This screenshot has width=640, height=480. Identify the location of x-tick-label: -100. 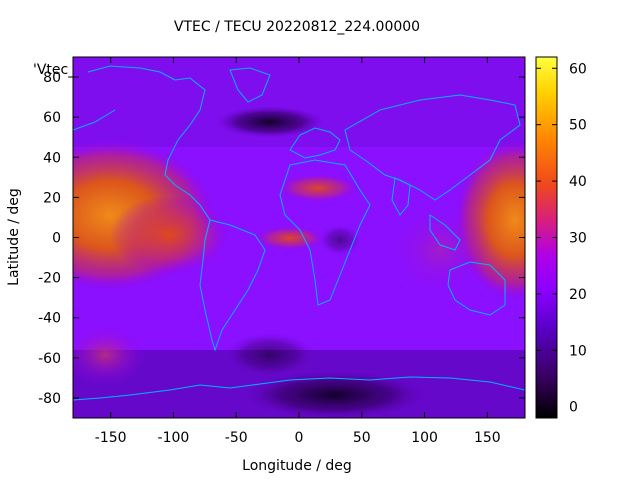
(174, 438).